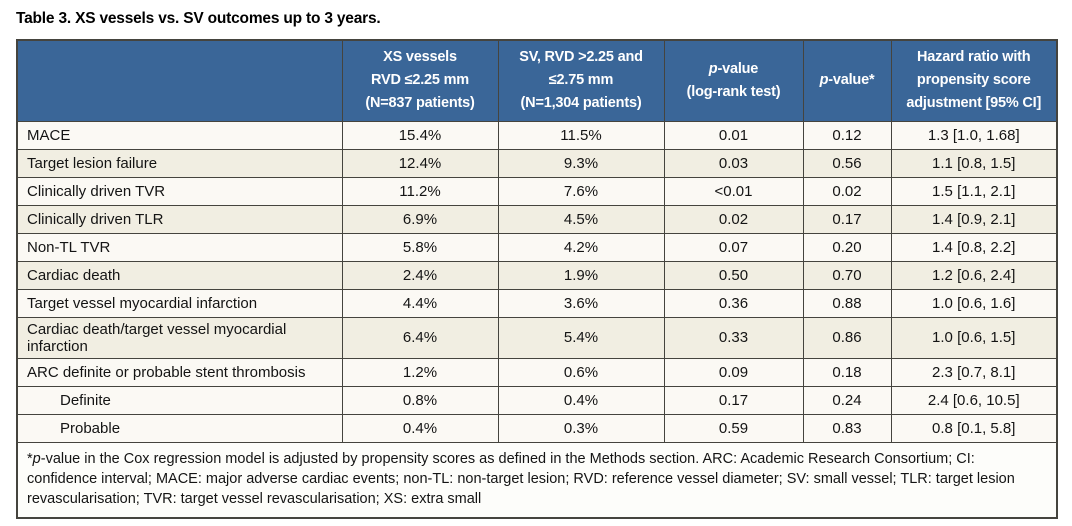 The height and width of the screenshot is (526, 1072). Describe the element at coordinates (581, 400) in the screenshot. I see `cell-sv: 0.4%` at that location.